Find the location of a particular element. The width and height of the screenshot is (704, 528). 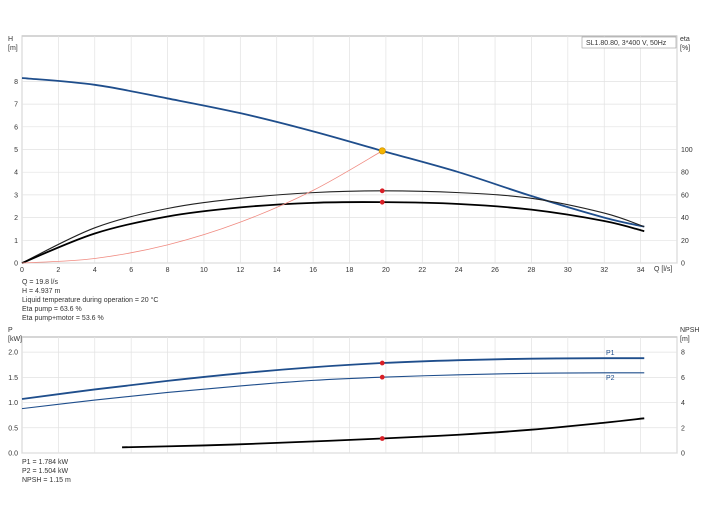

info-eta-pump-motor: Eta pump+motor = 53.6 % is located at coordinates (63, 318).